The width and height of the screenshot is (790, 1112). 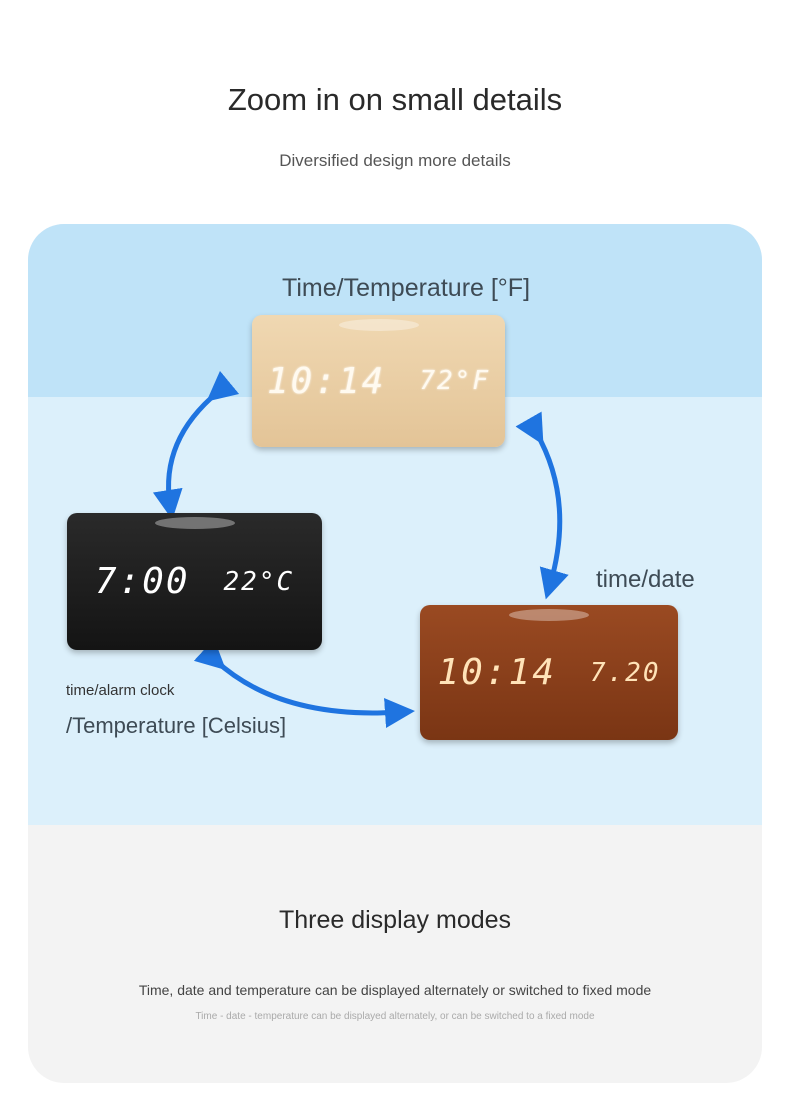 I want to click on clock-black-celsius: 7:00 22°C, so click(x=194, y=581).